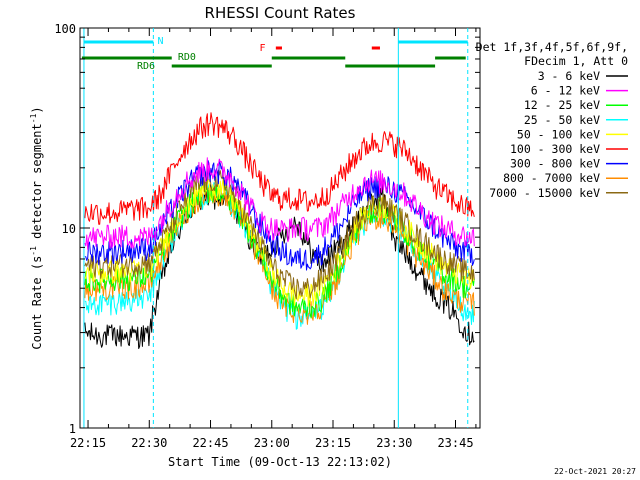 The image size is (640, 480). Describe the element at coordinates (551, 178) in the screenshot. I see `legend-label-7: 800 - 7000 keV` at that location.